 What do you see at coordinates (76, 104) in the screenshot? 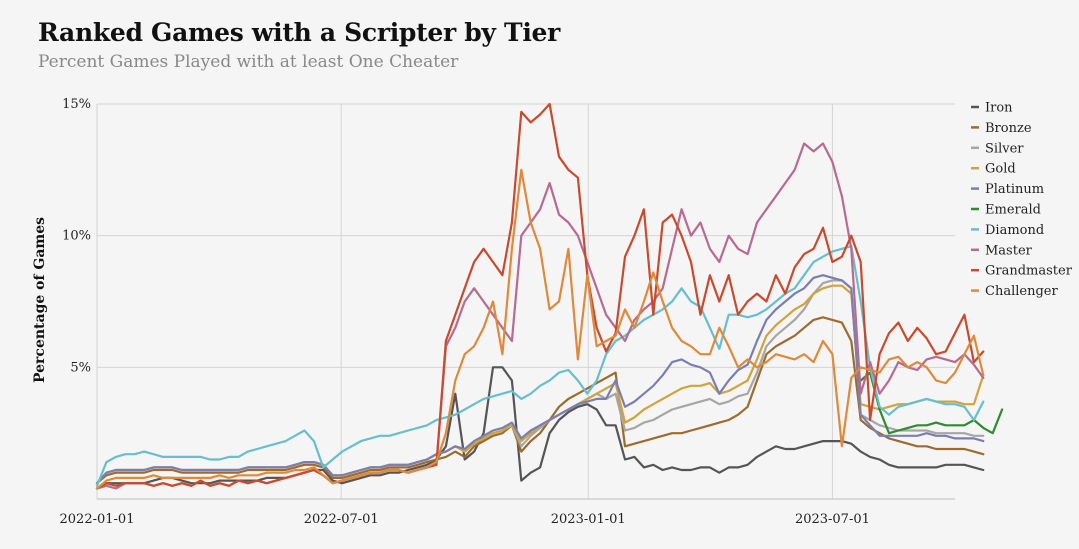
I see `y-tick-label: 15%` at bounding box center [76, 104].